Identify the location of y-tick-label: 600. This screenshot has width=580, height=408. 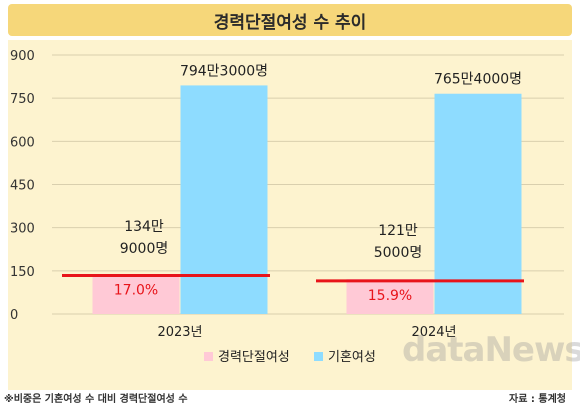
(22, 142).